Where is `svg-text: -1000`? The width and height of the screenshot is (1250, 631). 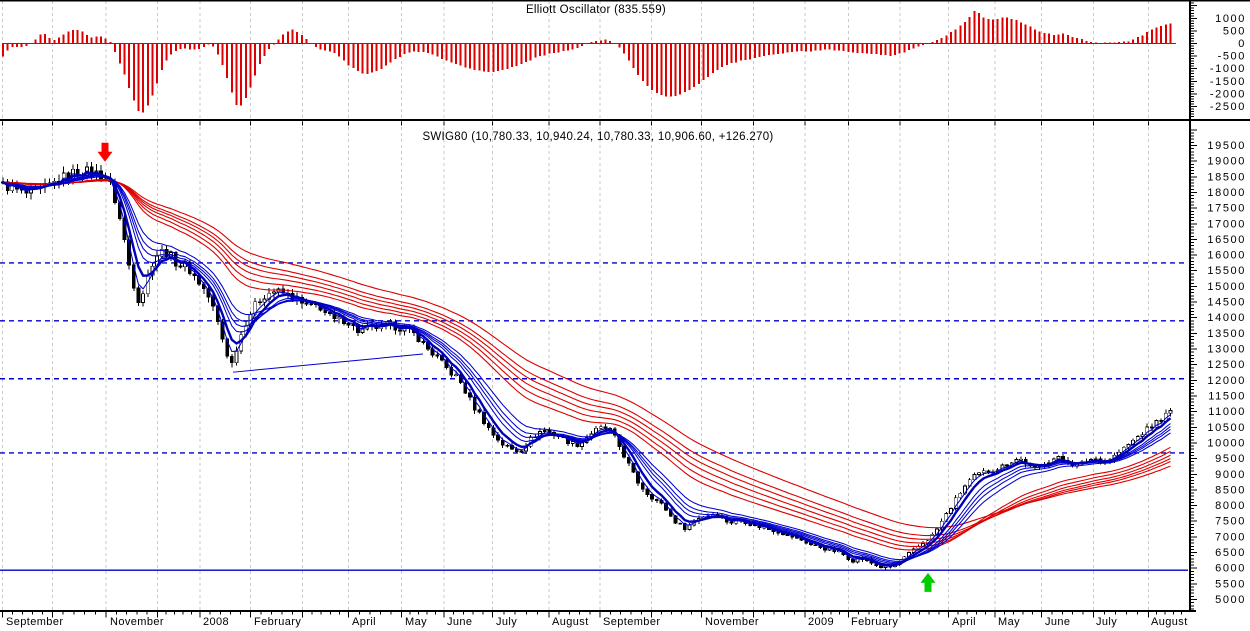
svg-text: -1000 is located at coordinates (1228, 69).